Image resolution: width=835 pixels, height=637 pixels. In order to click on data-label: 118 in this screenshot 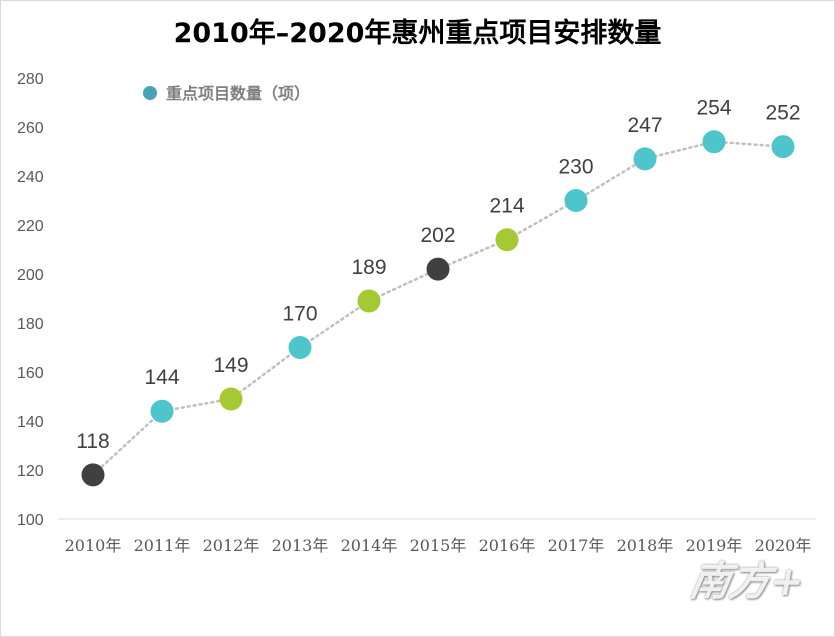, I will do `click(92, 441)`.